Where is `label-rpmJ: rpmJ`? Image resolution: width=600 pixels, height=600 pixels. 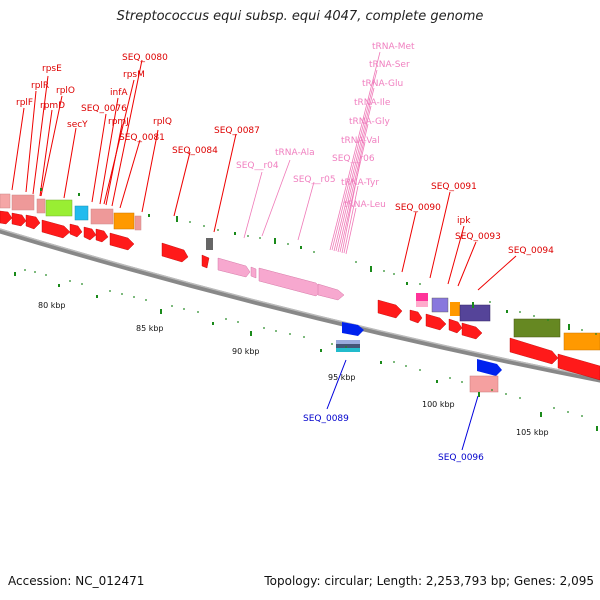
label-rpmJ: rpmJ is located at coordinates (118, 122).